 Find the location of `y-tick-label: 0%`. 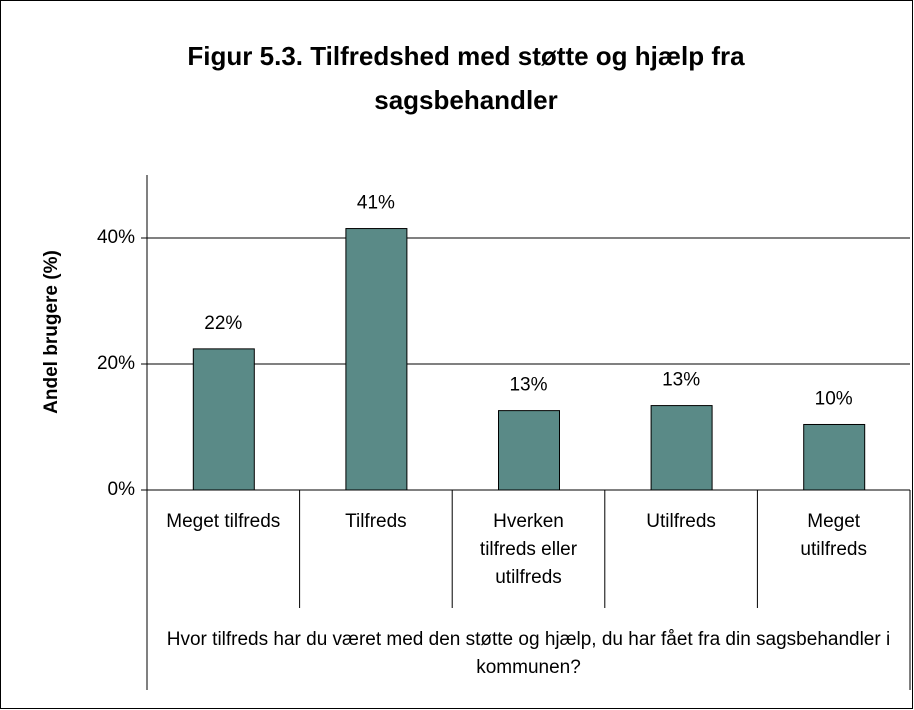

y-tick-label: 0% is located at coordinates (122, 489).